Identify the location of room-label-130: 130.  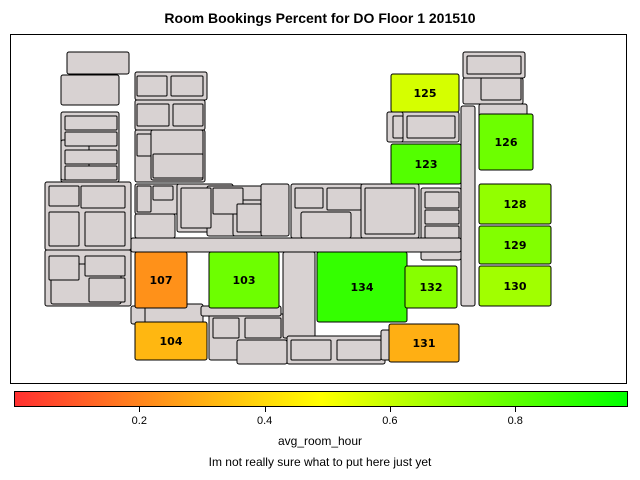
(515, 286).